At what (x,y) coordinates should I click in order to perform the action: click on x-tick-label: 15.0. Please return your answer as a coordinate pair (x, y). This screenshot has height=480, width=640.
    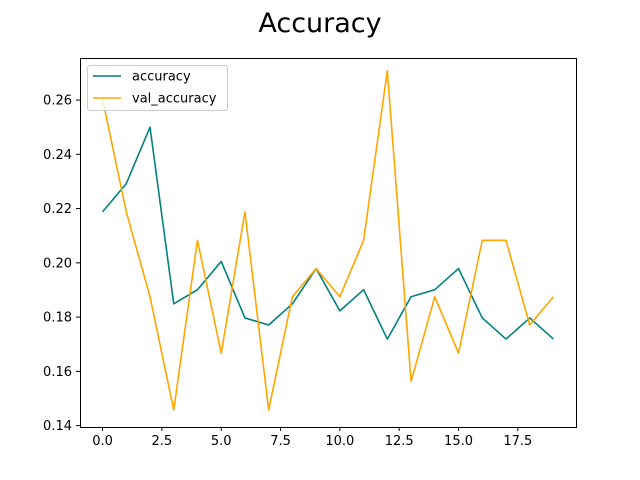
    Looking at the image, I should click on (458, 441).